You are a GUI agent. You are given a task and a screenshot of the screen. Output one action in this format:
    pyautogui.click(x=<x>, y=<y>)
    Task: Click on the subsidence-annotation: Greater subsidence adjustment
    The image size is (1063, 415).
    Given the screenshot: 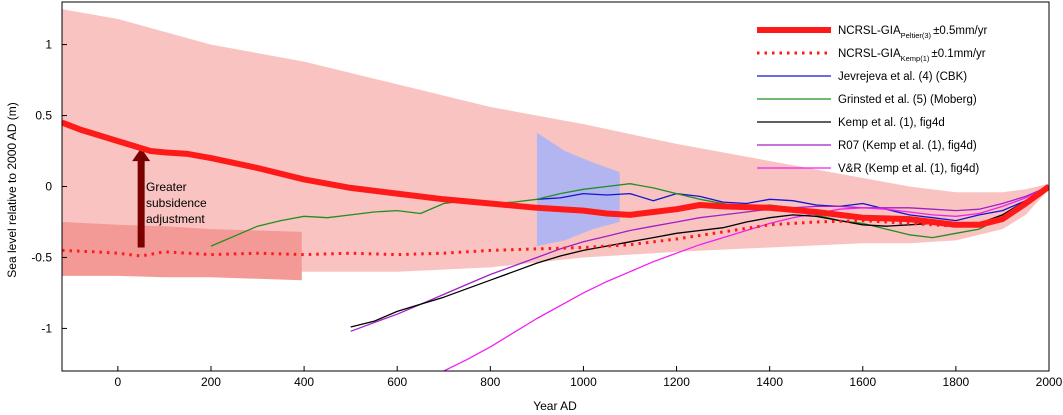 What is the action you would take?
    pyautogui.click(x=169, y=198)
    